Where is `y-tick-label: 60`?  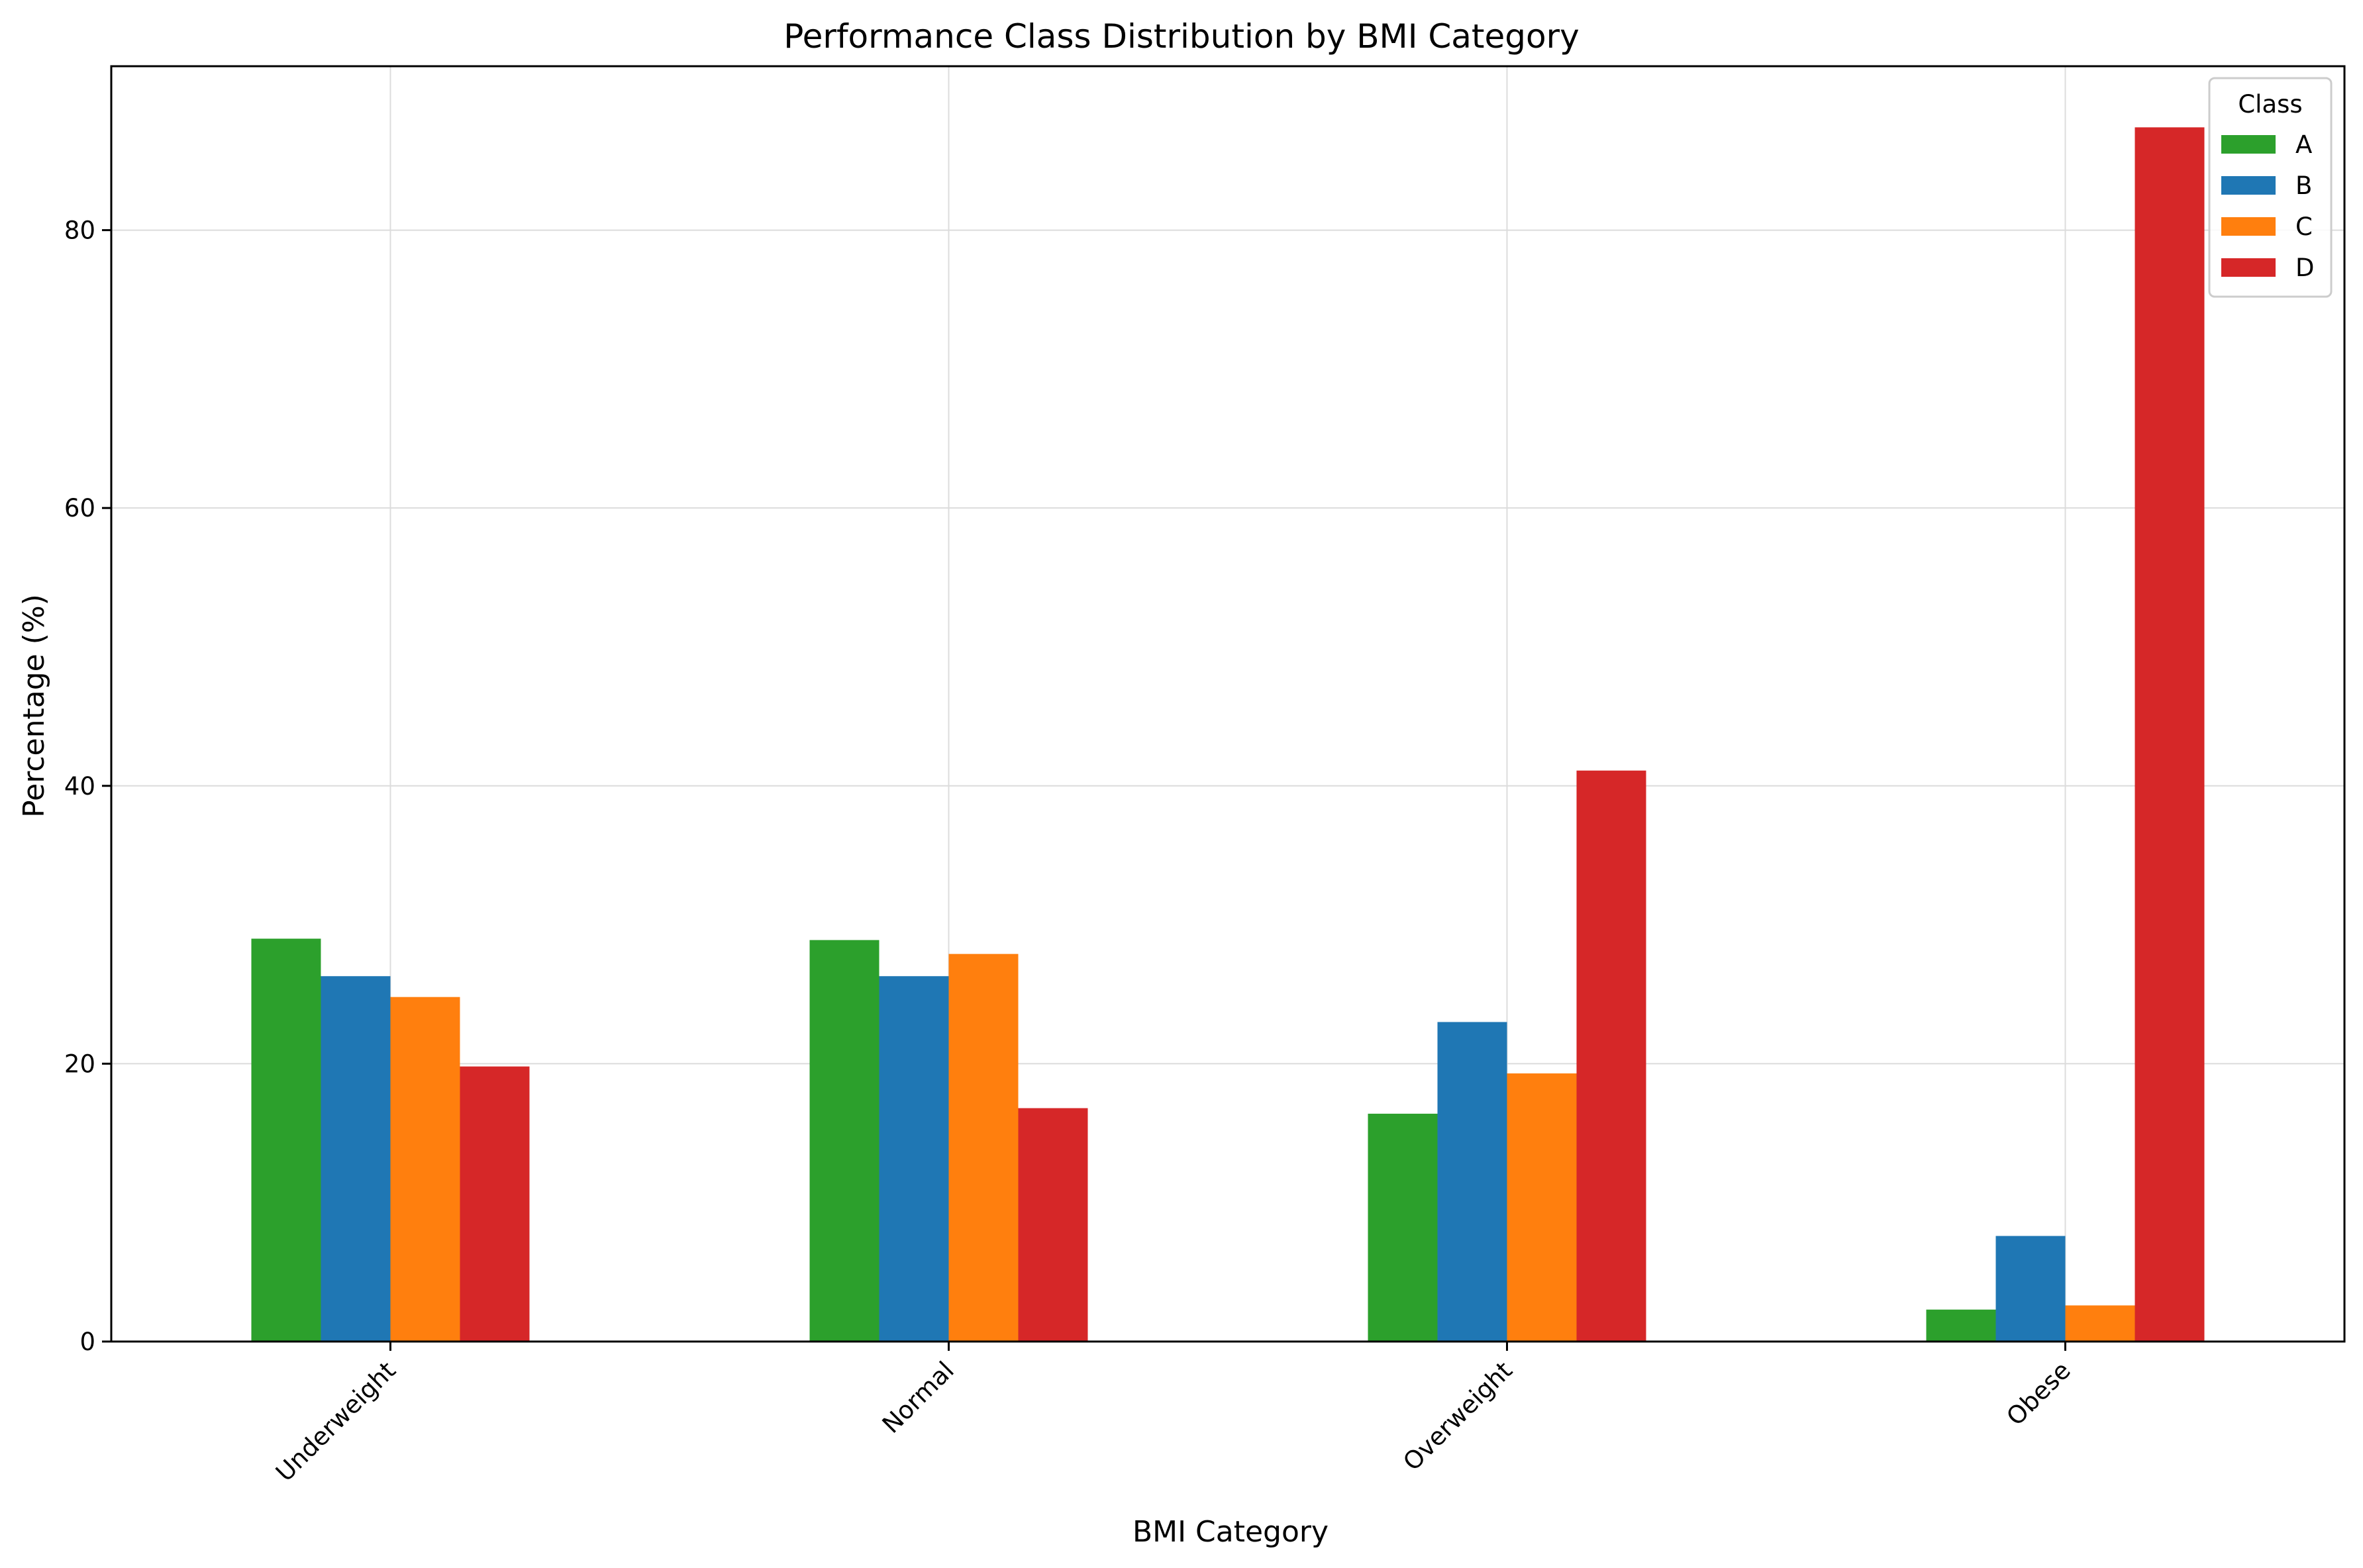 y-tick-label: 60 is located at coordinates (79, 508).